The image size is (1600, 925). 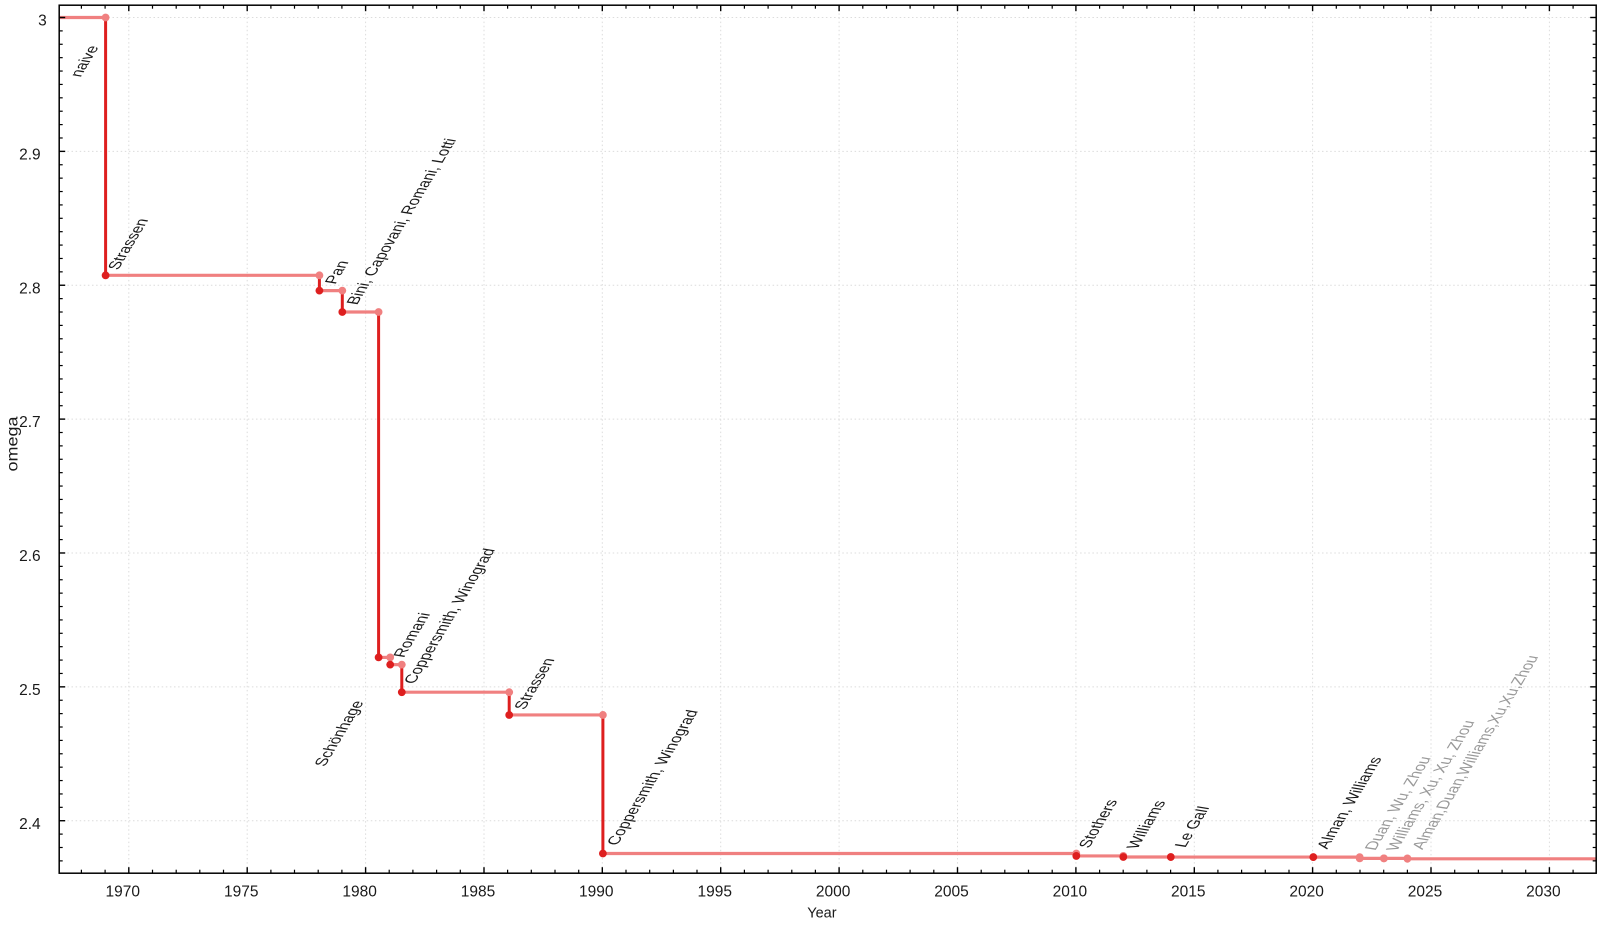 What do you see at coordinates (1543, 891) in the screenshot?
I see `svg-text: 2030` at bounding box center [1543, 891].